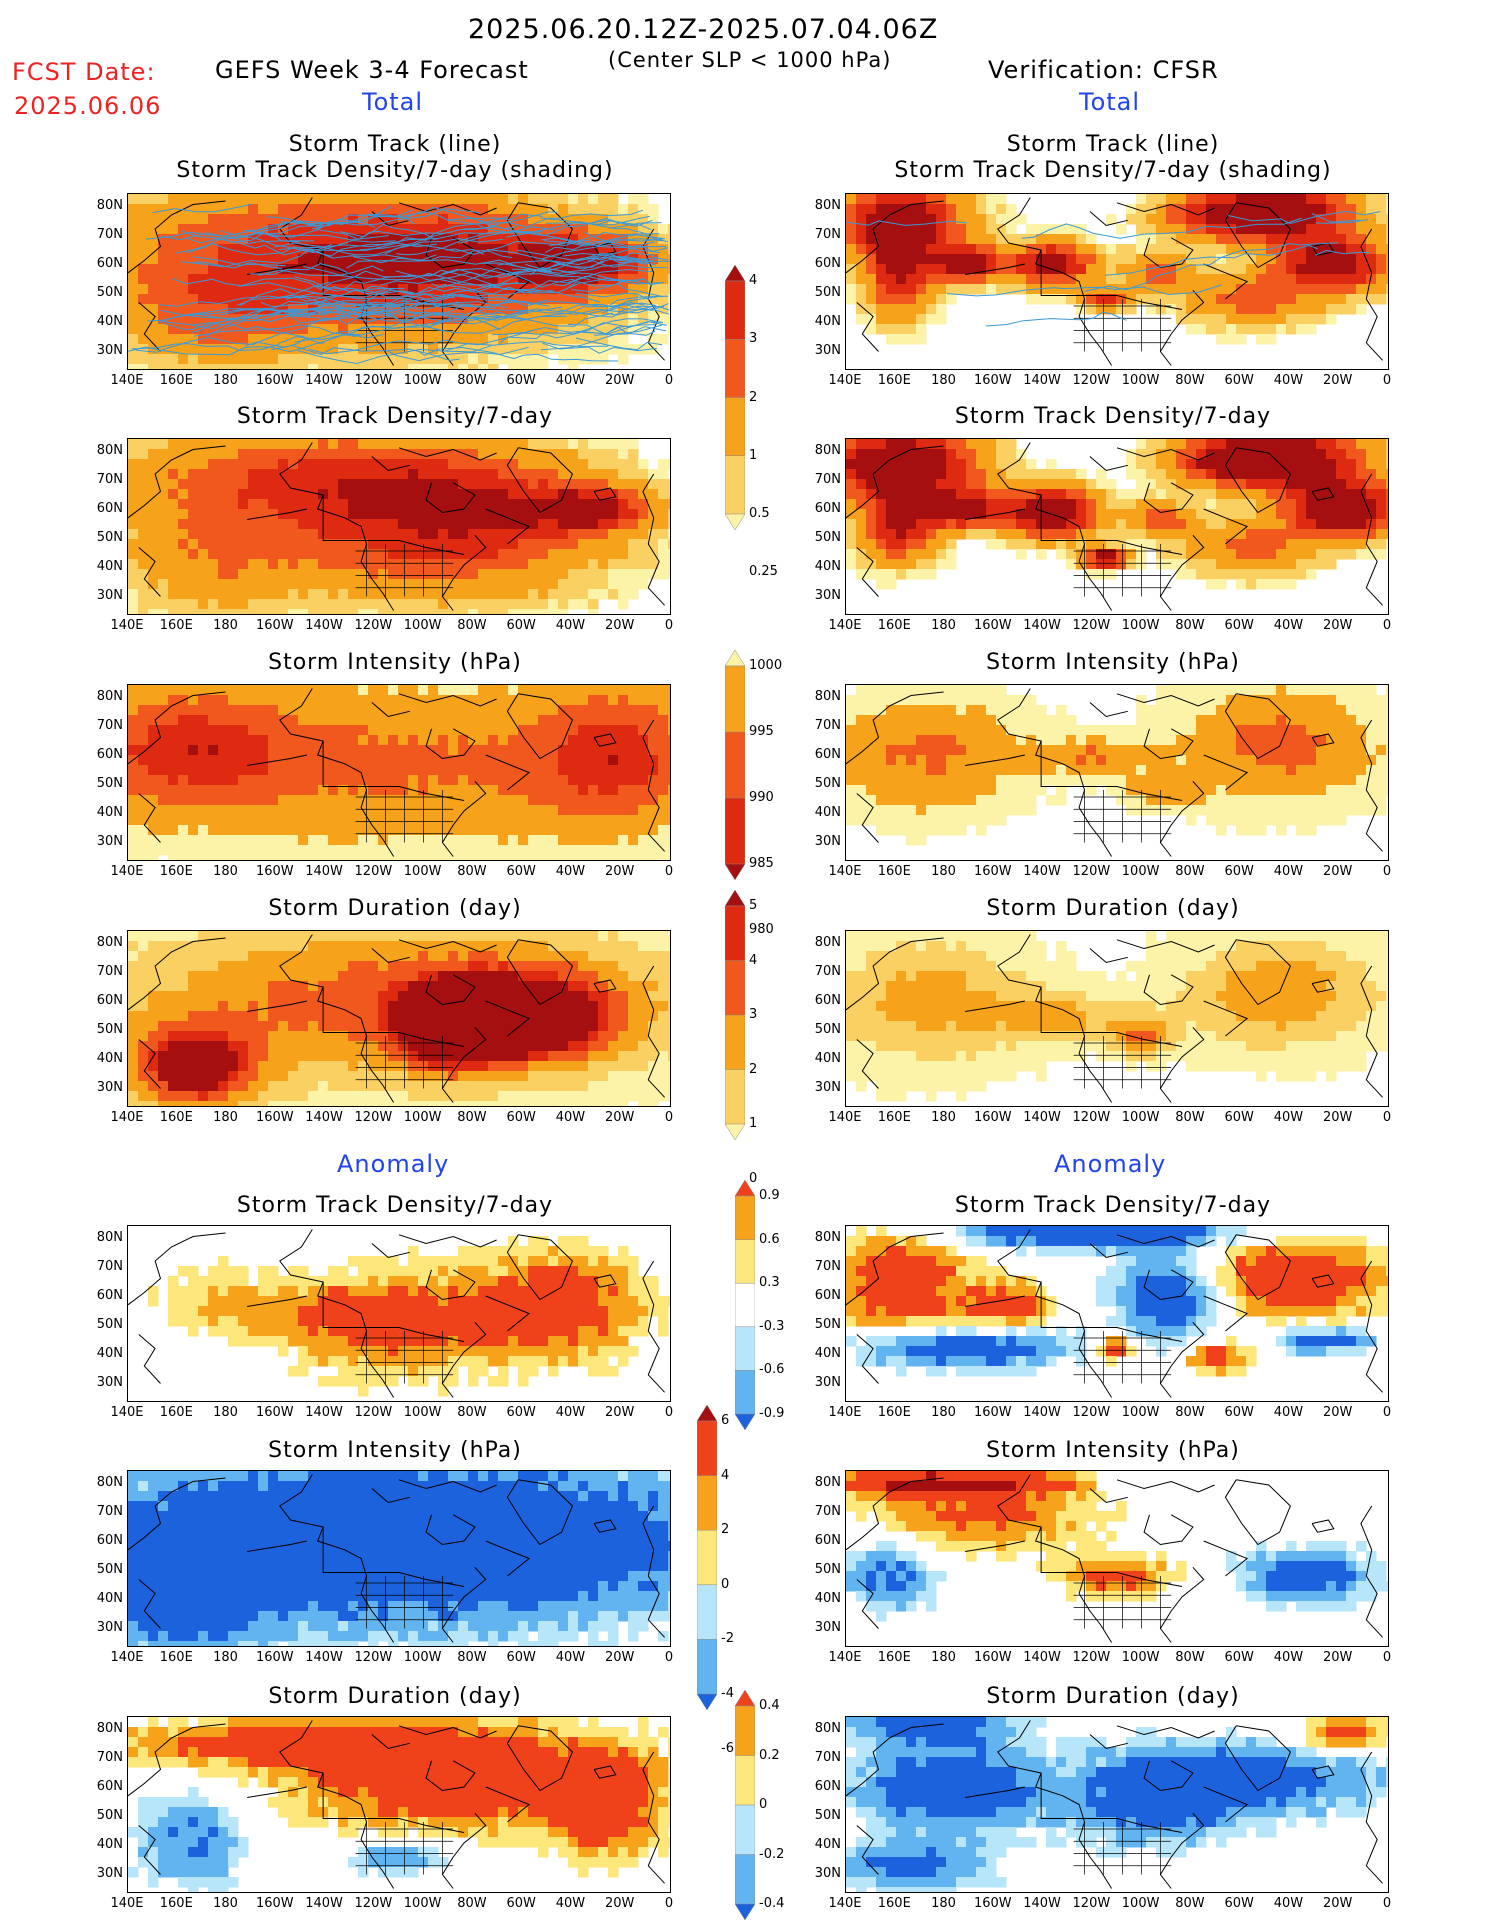 This screenshot has width=1487, height=1926. I want to click on fcst-date-label: FCST Date:, so click(84, 72).